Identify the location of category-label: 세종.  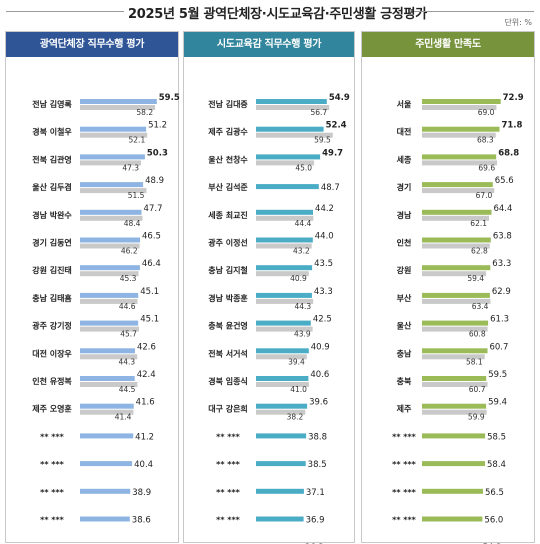
(404, 159).